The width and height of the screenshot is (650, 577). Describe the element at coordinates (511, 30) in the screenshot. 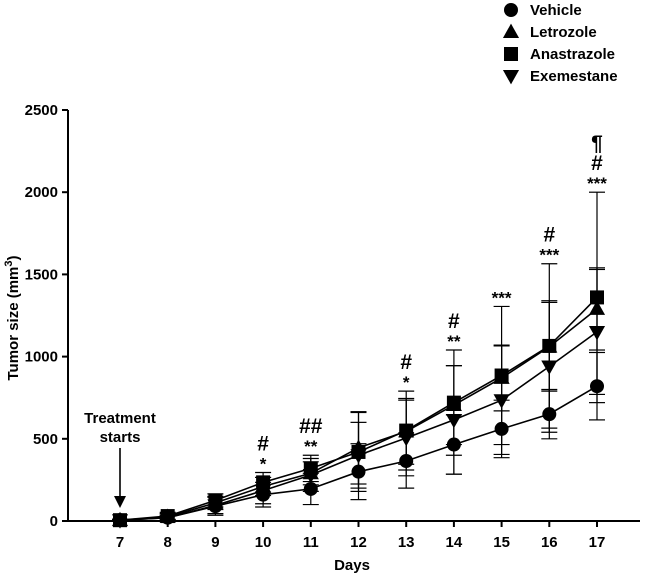

I see `legend-marker-letrozole` at that location.